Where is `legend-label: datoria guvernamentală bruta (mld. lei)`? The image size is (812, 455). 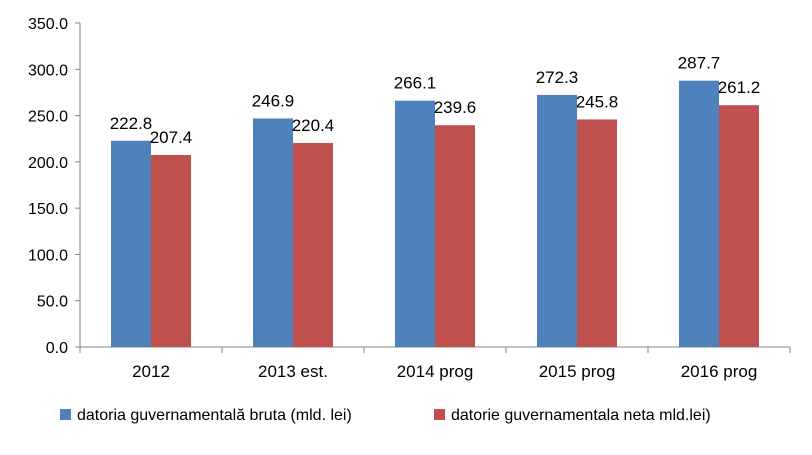
legend-label: datoria guvernamentală bruta (mld. lei) is located at coordinates (214, 415).